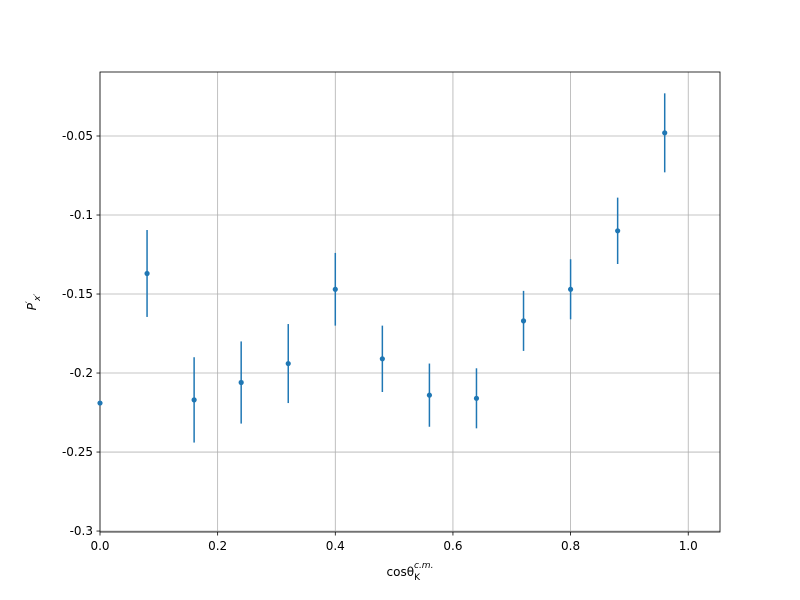  What do you see at coordinates (77, 294) in the screenshot?
I see `y-tick-label: -0.15` at bounding box center [77, 294].